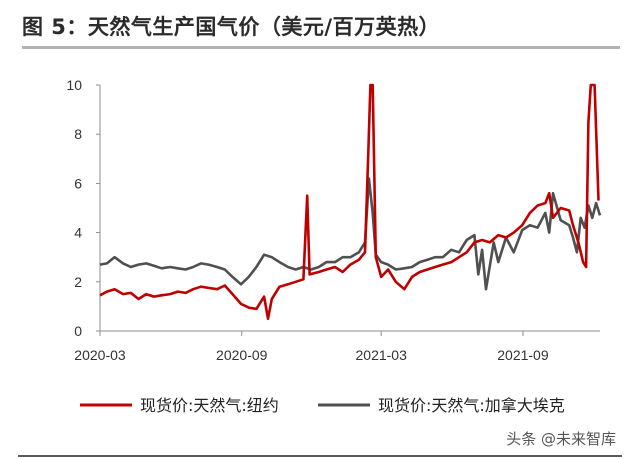 This screenshot has height=459, width=640. What do you see at coordinates (231, 27) in the screenshot?
I see `figure-title: 图 5：天然气生产国气价（美元/百万英热）` at bounding box center [231, 27].